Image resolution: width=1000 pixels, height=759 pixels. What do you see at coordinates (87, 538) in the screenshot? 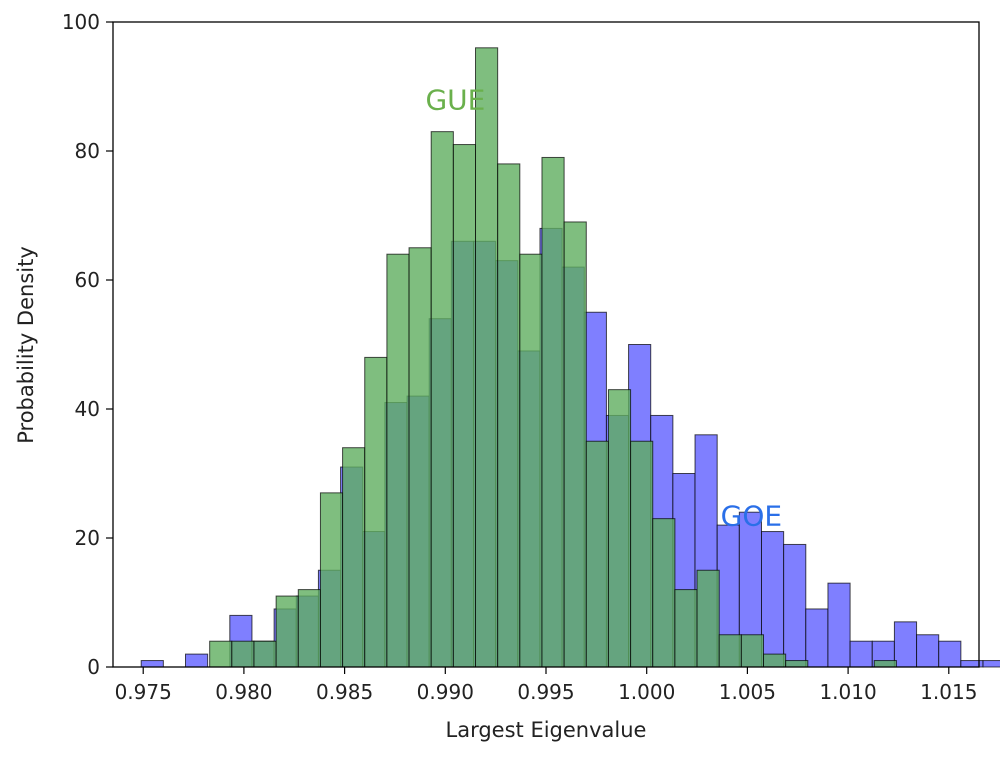
I see `y-tick-label: 20` at bounding box center [87, 538].